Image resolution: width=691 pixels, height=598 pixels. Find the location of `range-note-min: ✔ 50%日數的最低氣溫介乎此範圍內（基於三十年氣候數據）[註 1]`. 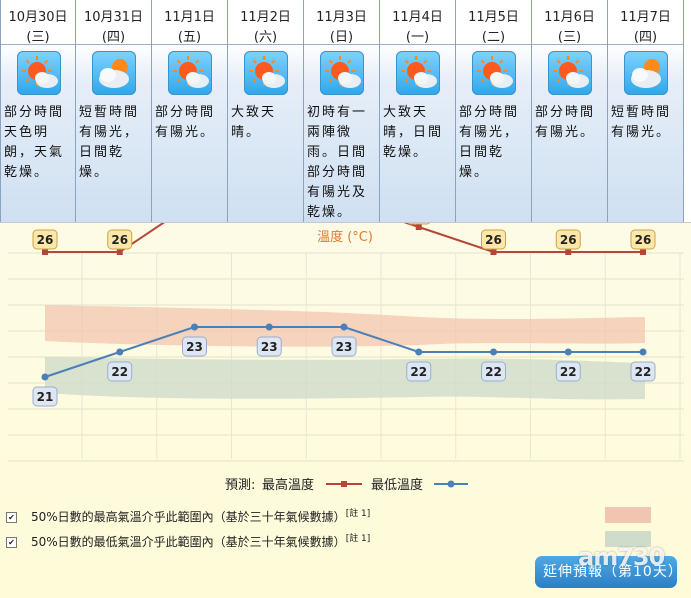

range-note-min: ✔ 50%日數的最低氣溫介乎此範圍內（基於三十年氣候數據）[註 1] is located at coordinates (188, 540).